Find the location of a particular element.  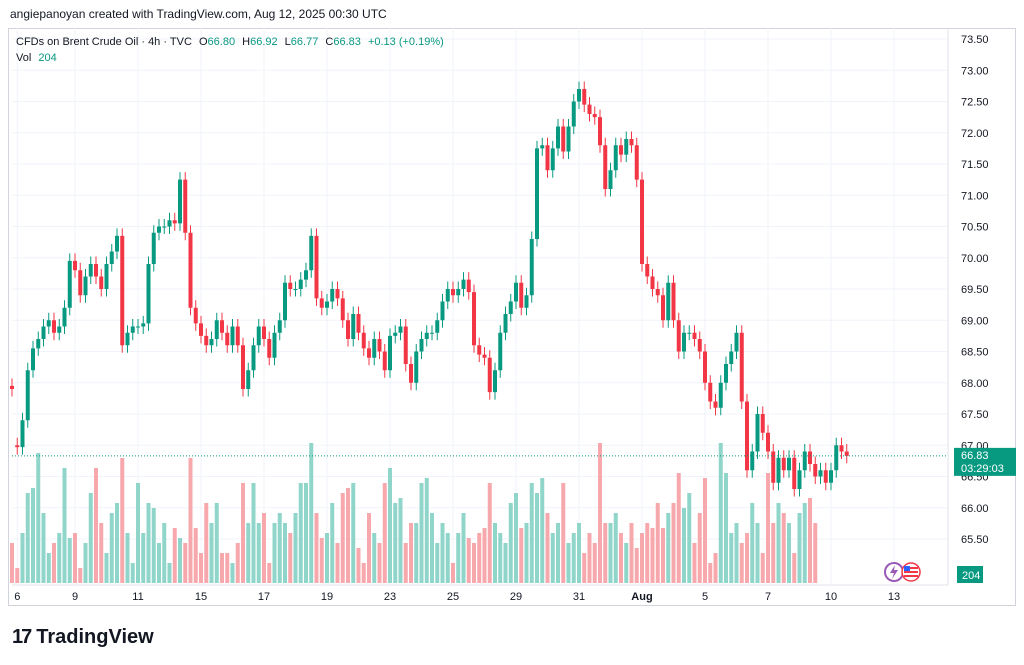

price-tick-label: 70.50 is located at coordinates (975, 228).